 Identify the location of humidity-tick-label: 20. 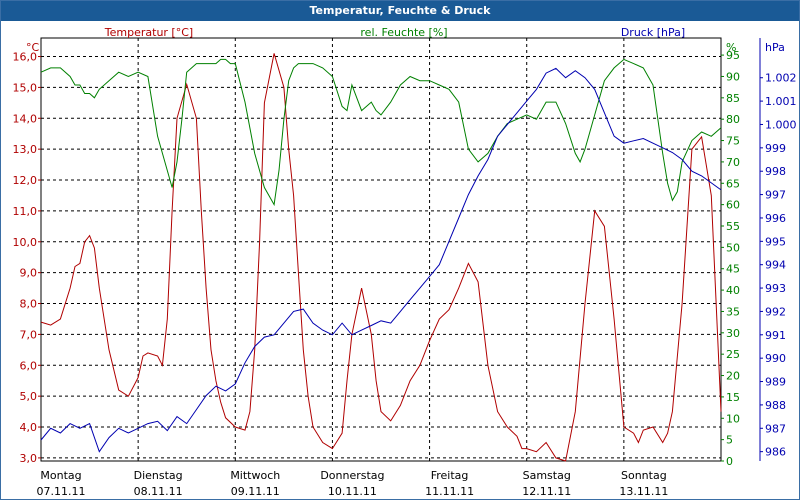
(733, 376).